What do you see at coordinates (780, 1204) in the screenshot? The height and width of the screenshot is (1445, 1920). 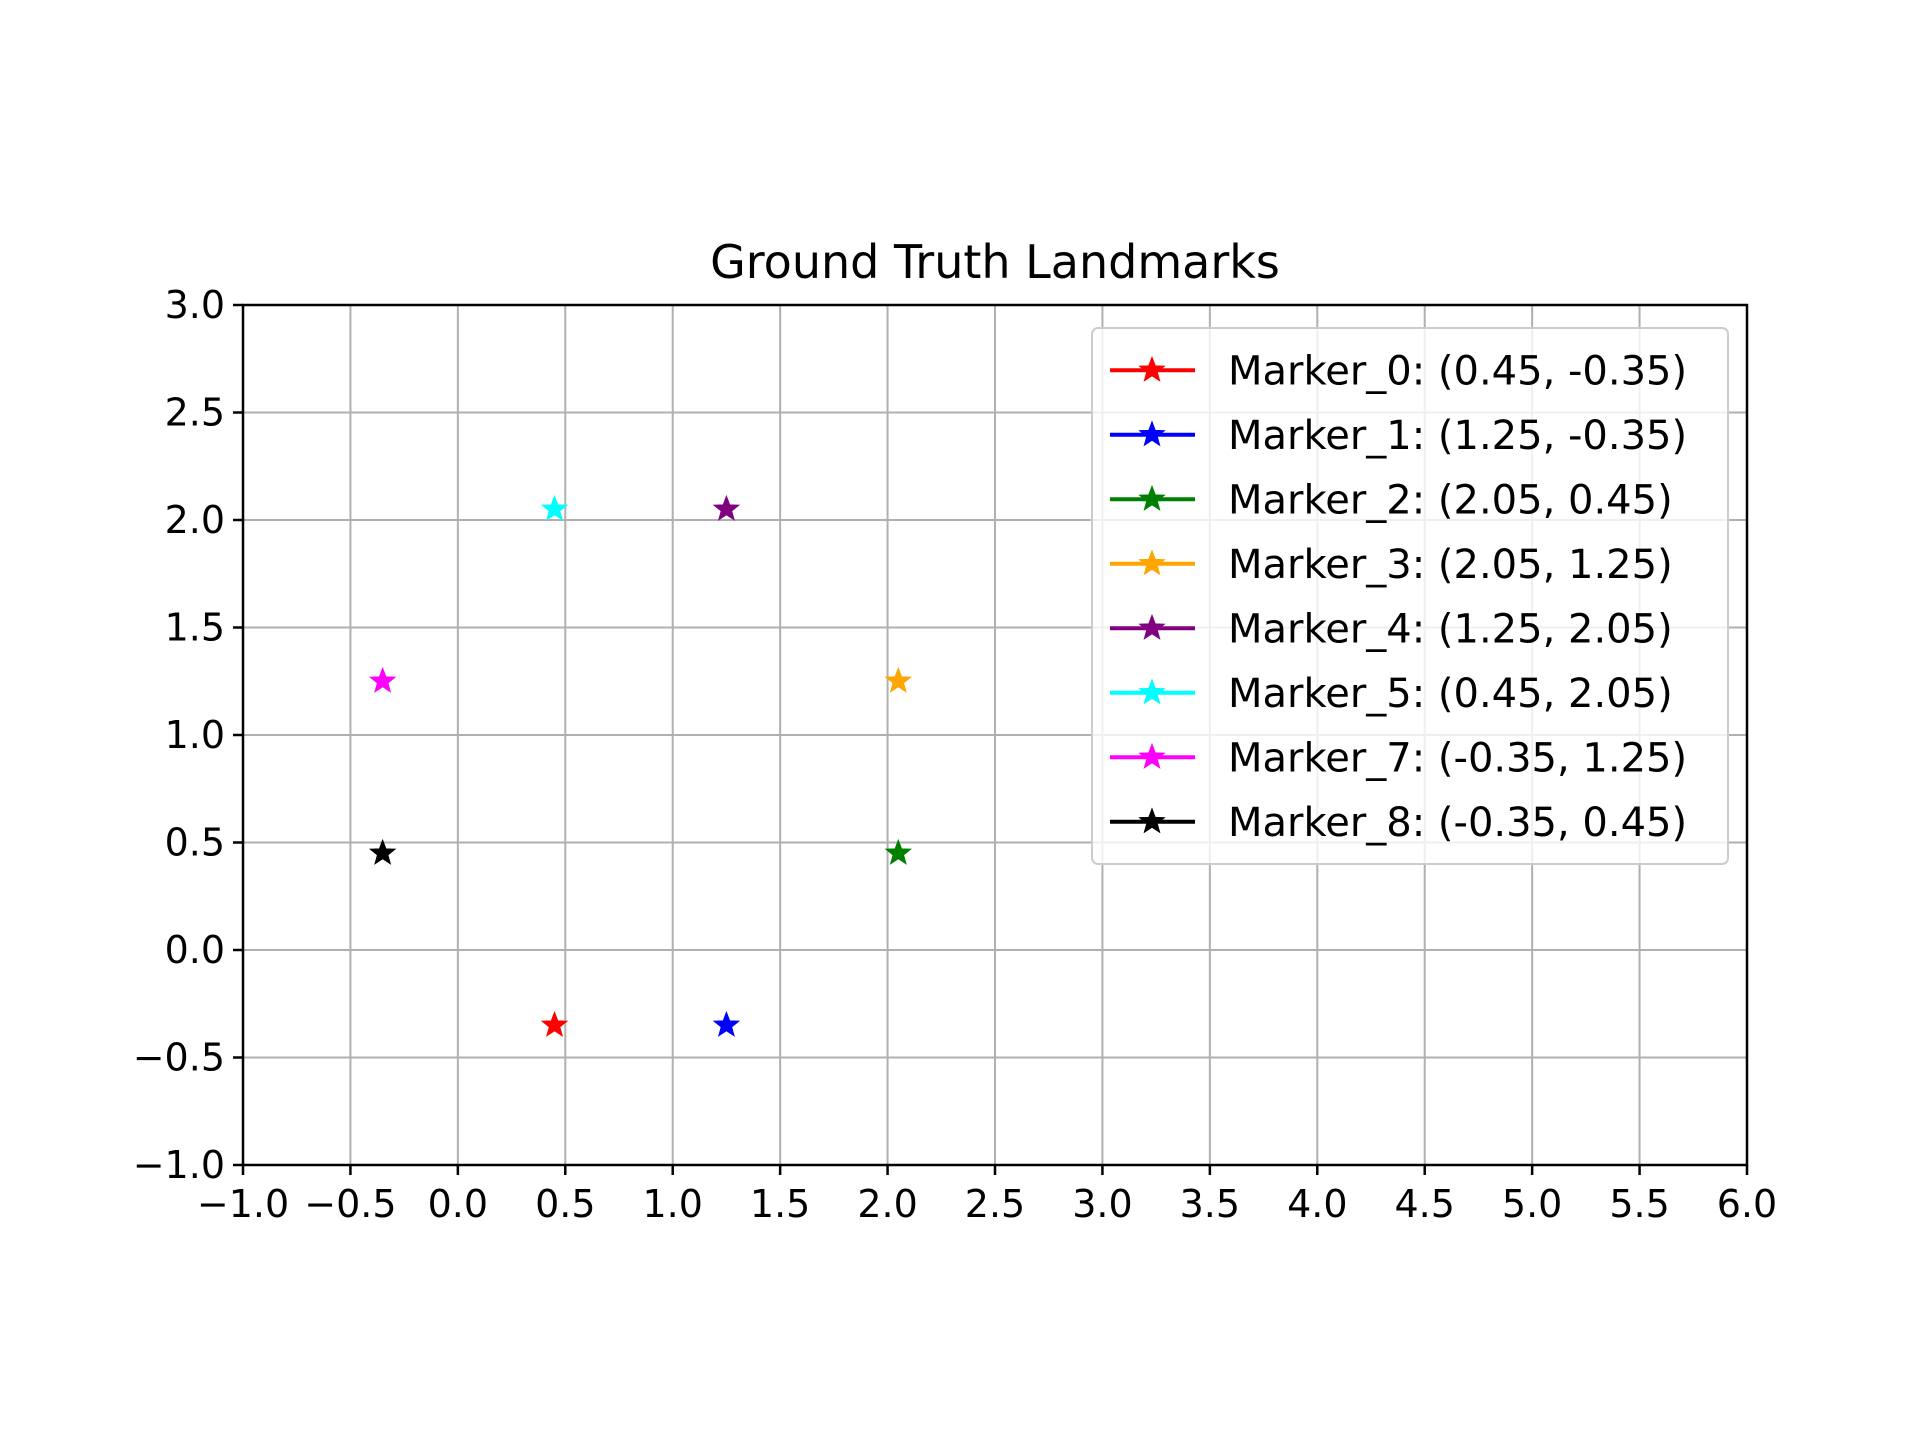 I see `x-tick-label-5: 1.5` at bounding box center [780, 1204].